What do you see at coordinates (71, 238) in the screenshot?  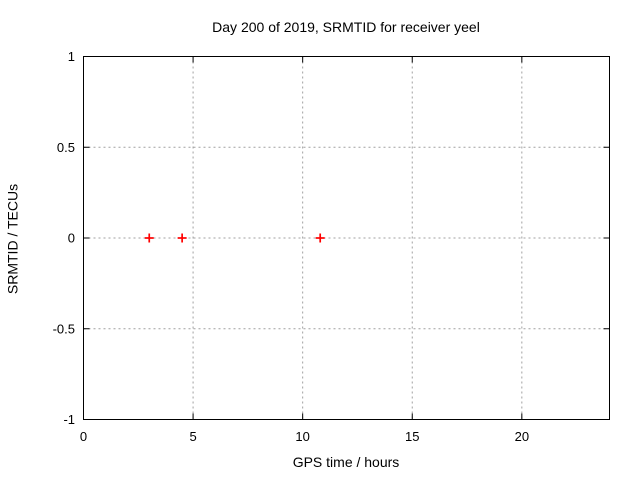 I see `y-tick-label: 0` at bounding box center [71, 238].